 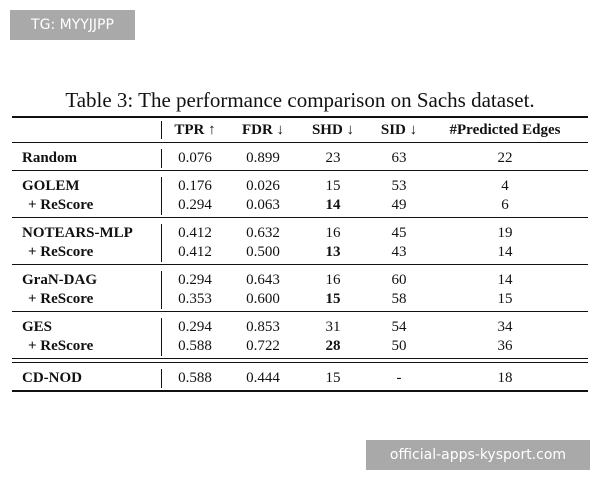 What do you see at coordinates (72, 25) in the screenshot?
I see `watermark: TG: MYYJJPP` at bounding box center [72, 25].